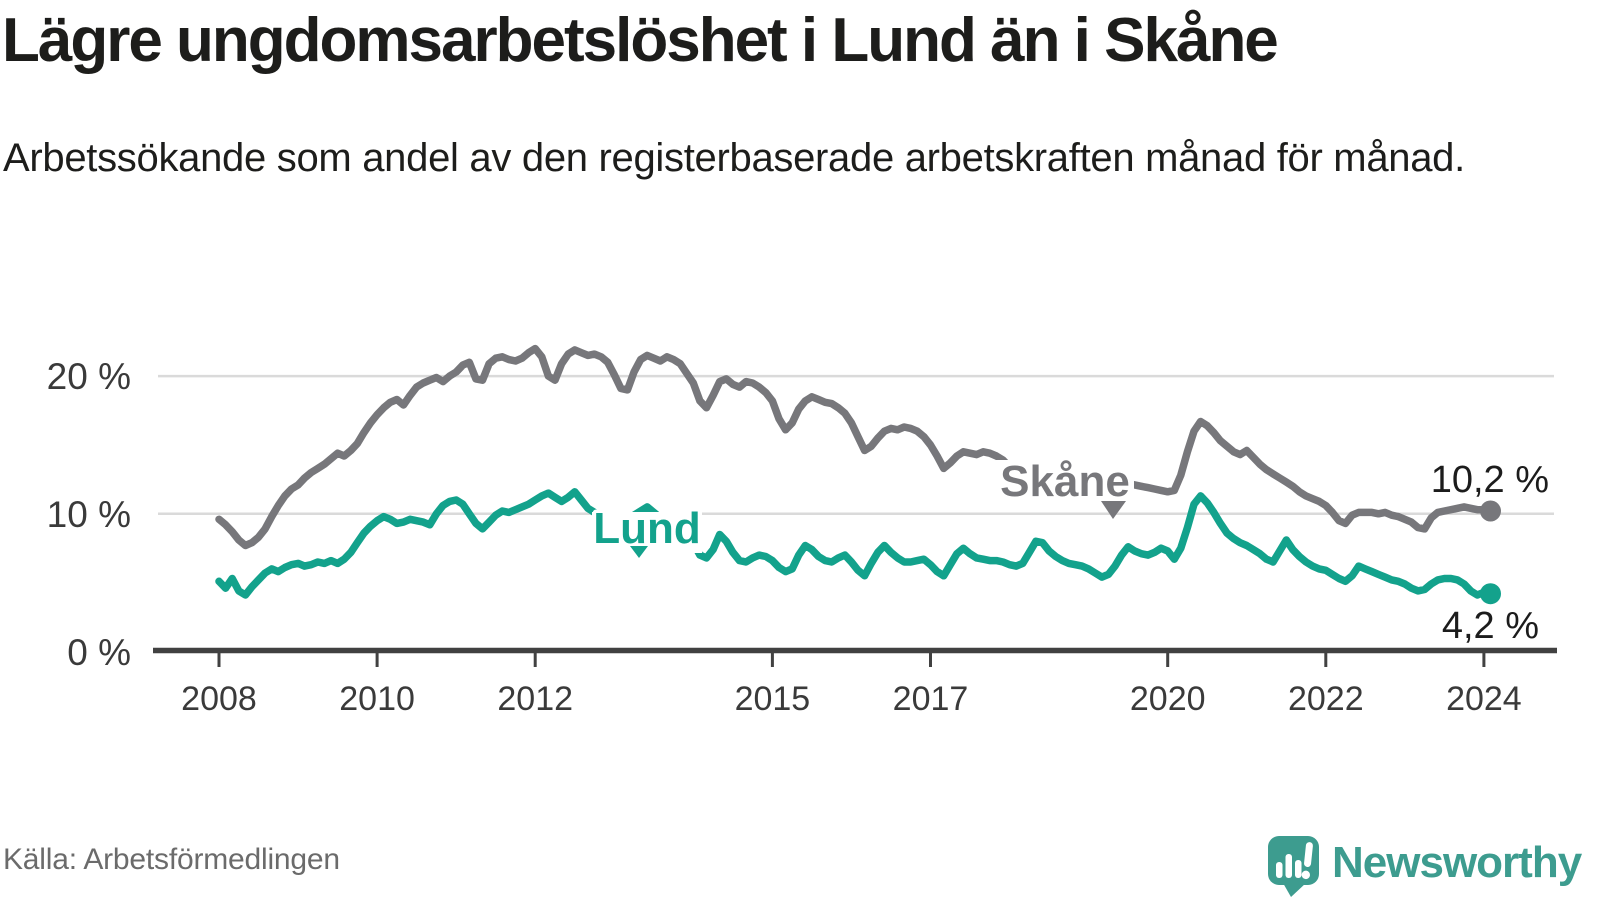  What do you see at coordinates (1490, 480) in the screenshot?
I see `skane-value-label: 10,2 %` at bounding box center [1490, 480].